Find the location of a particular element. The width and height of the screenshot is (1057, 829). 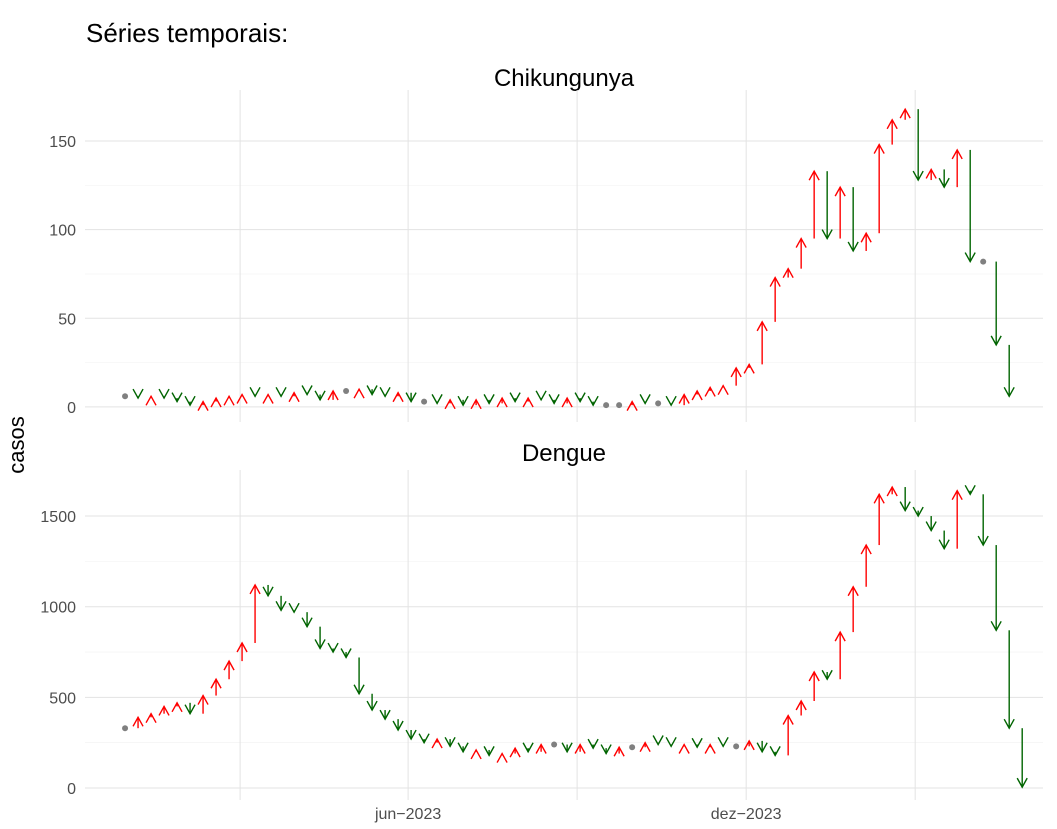

y-tick-label: 150 is located at coordinates (62, 142).